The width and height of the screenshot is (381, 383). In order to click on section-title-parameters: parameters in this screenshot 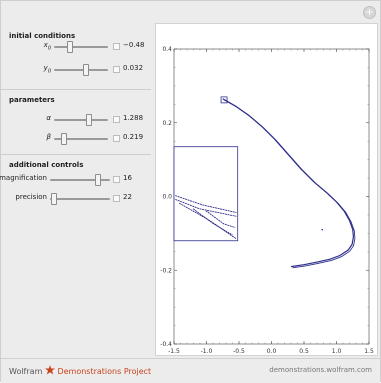, I will do `click(32, 100)`.